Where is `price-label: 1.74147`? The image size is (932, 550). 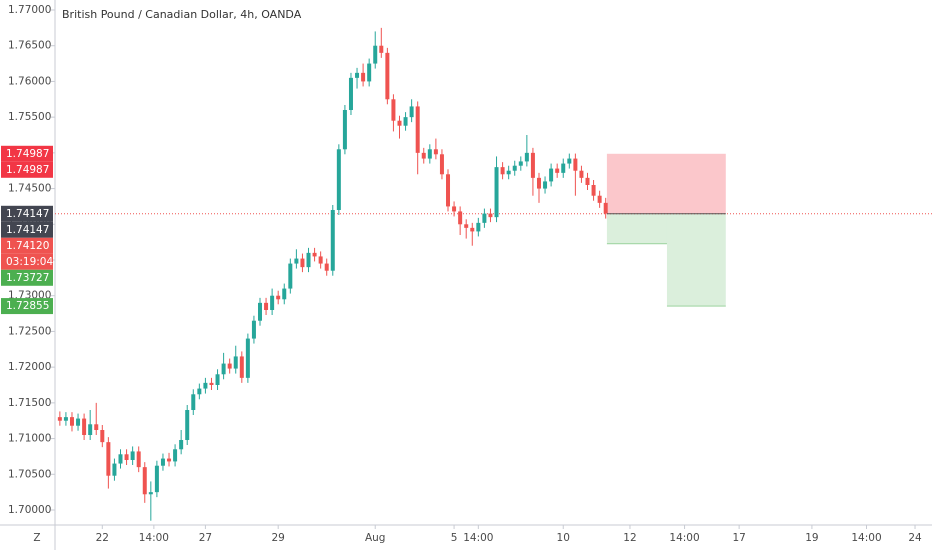
price-label: 1.74147 is located at coordinates (27, 214).